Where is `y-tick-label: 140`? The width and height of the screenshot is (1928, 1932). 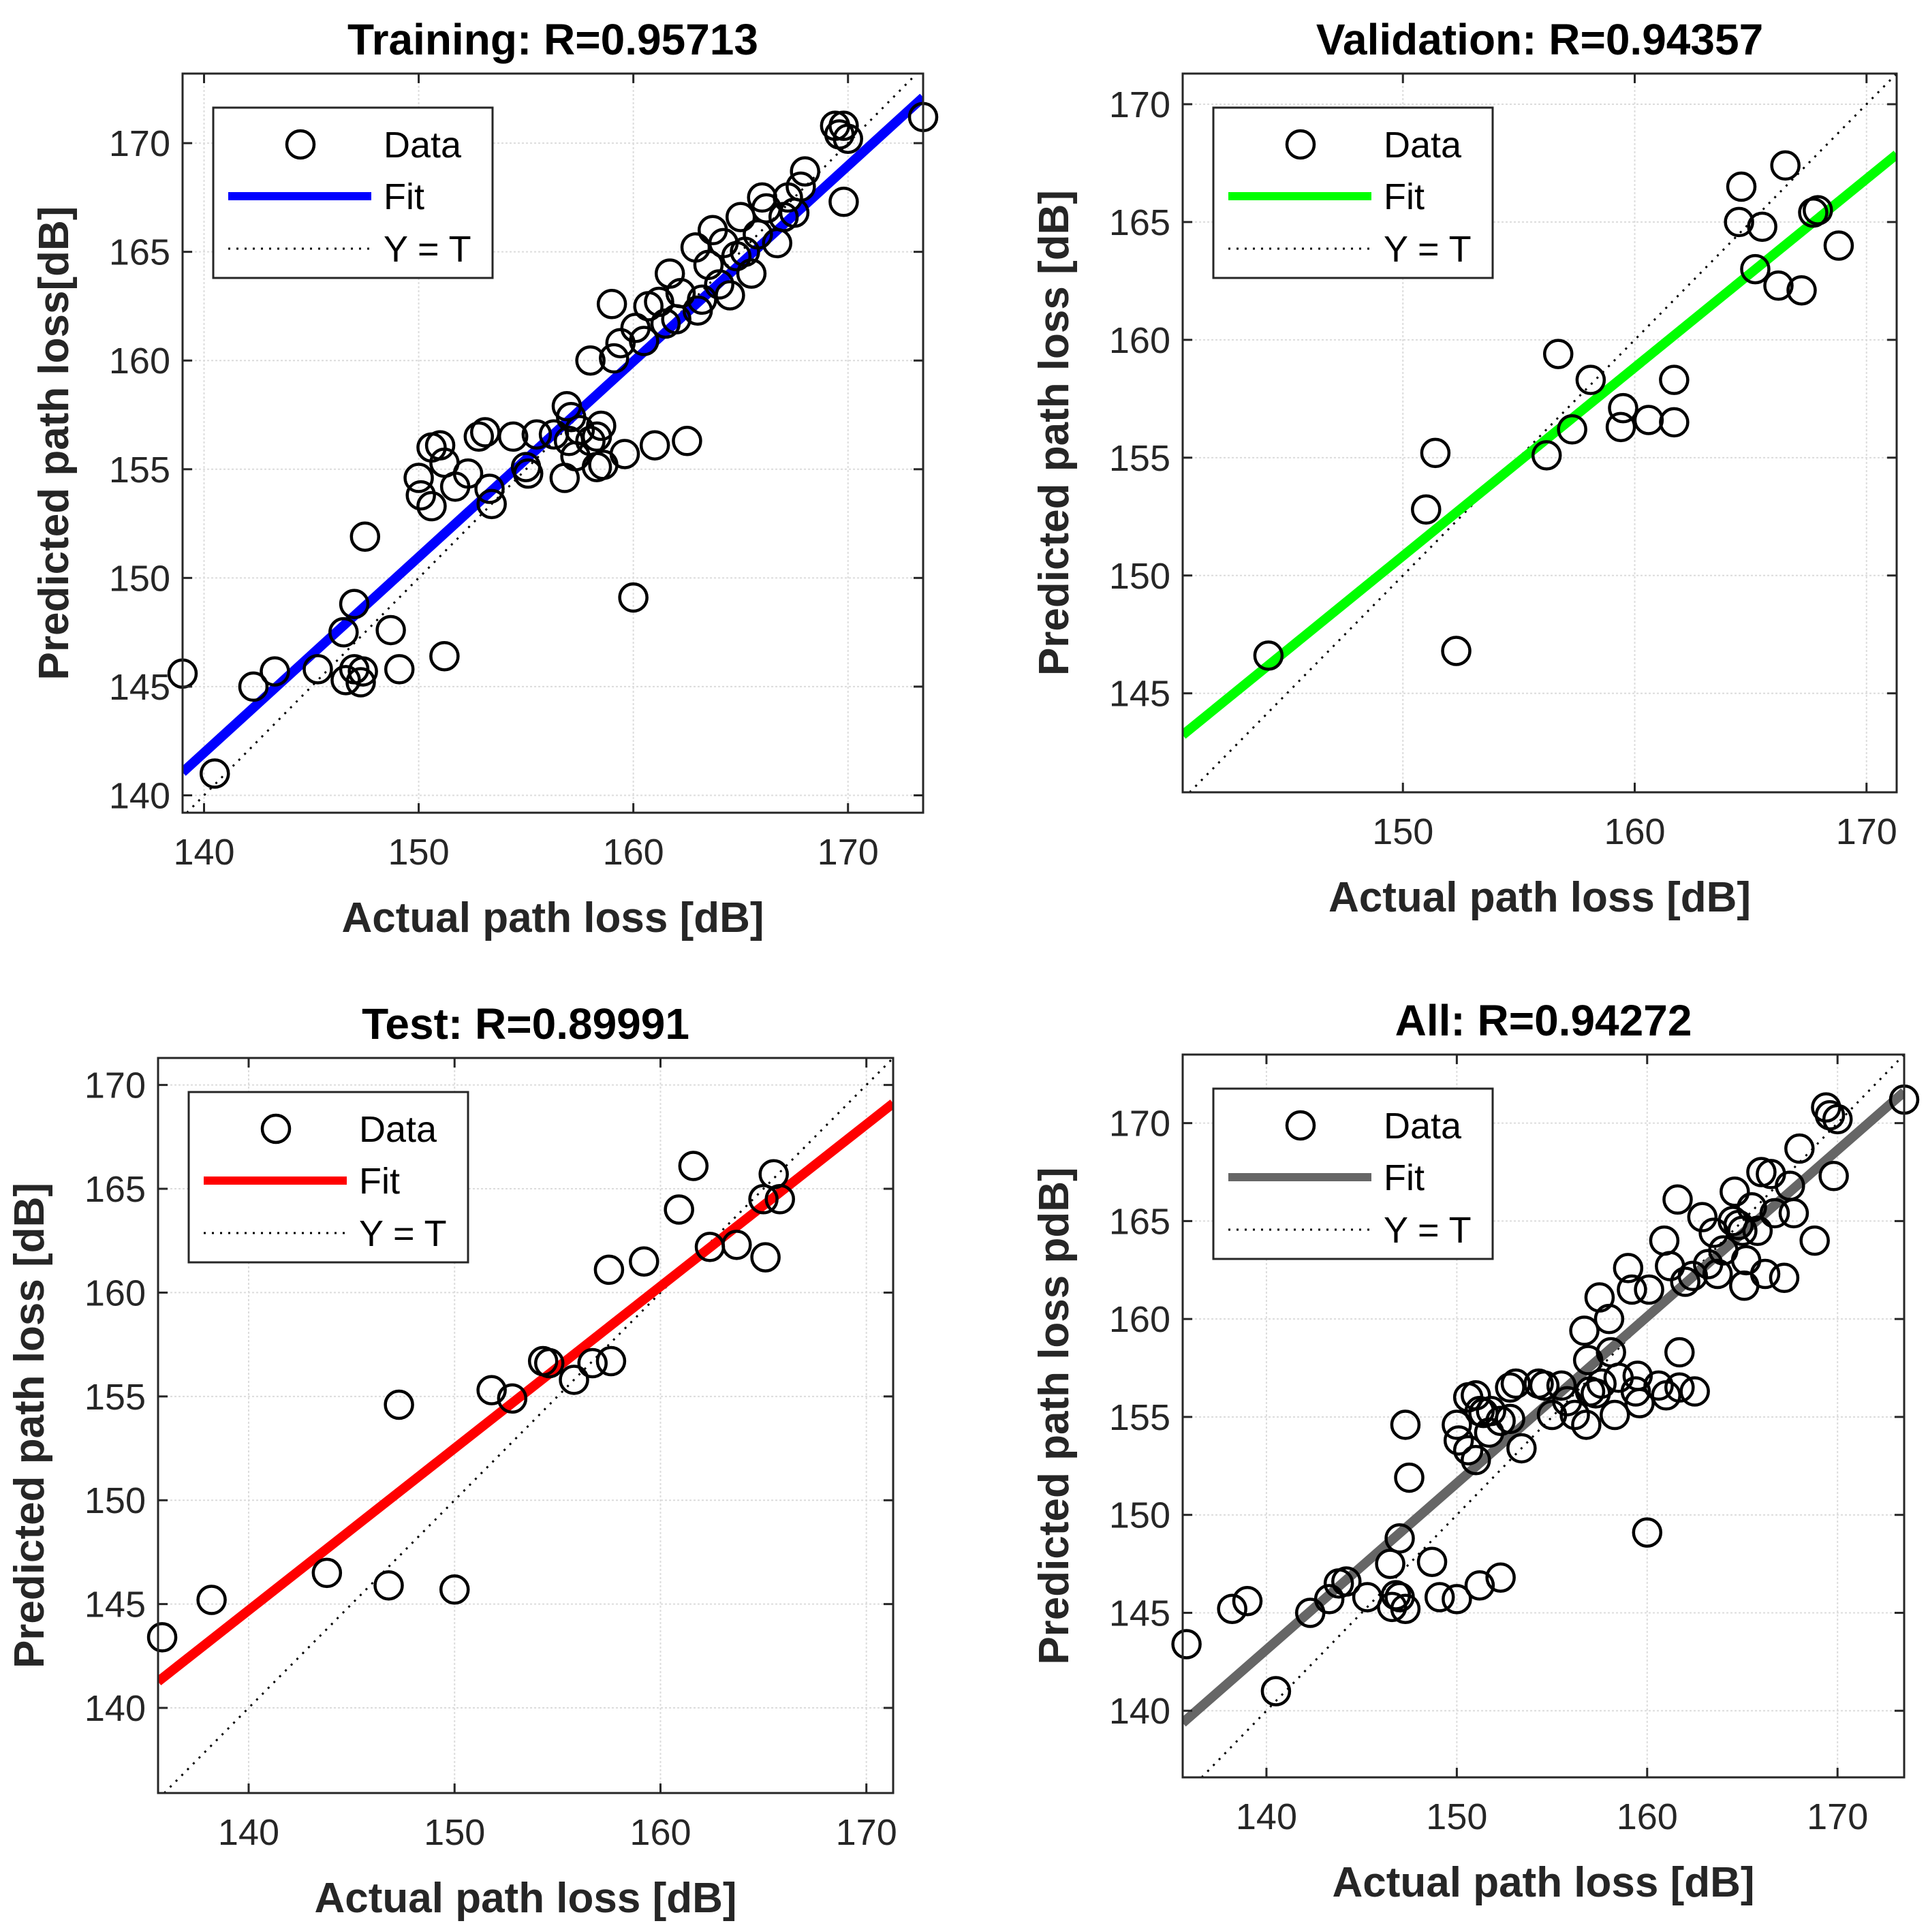
y-tick-label: 140 is located at coordinates (139, 795).